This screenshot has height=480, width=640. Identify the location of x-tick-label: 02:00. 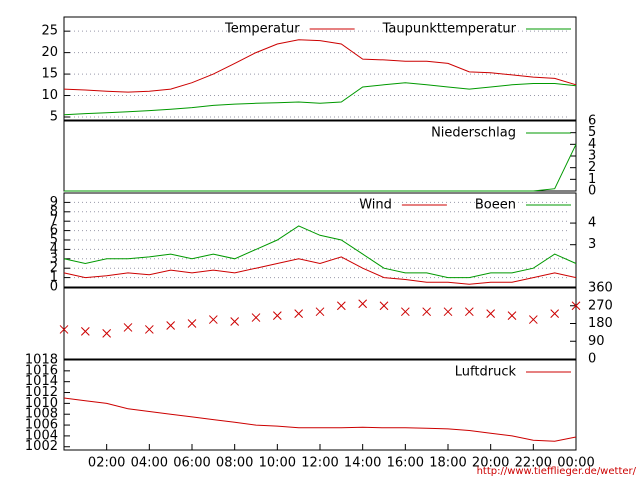
(106, 463).